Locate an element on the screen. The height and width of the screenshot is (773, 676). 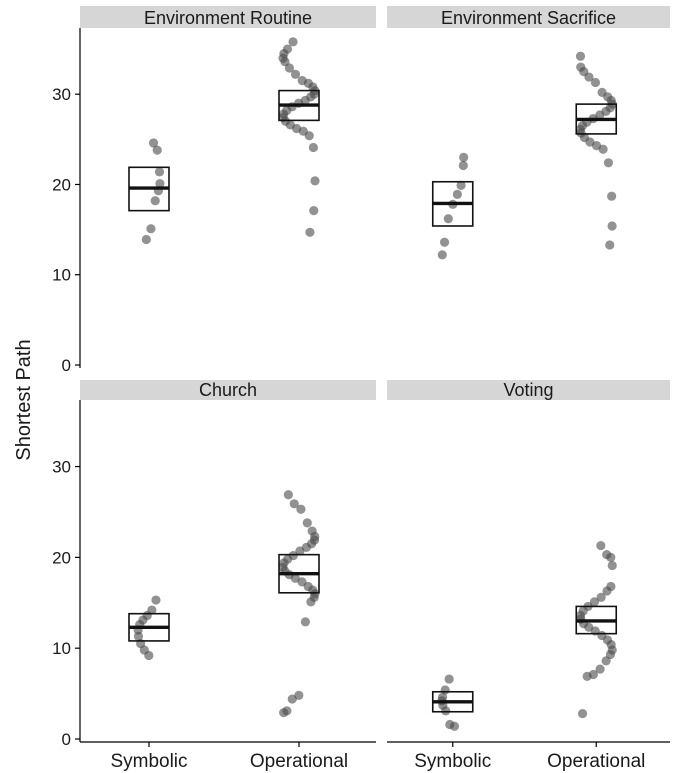
panel-2: Environment Sacrifice is located at coordinates (528, 133).